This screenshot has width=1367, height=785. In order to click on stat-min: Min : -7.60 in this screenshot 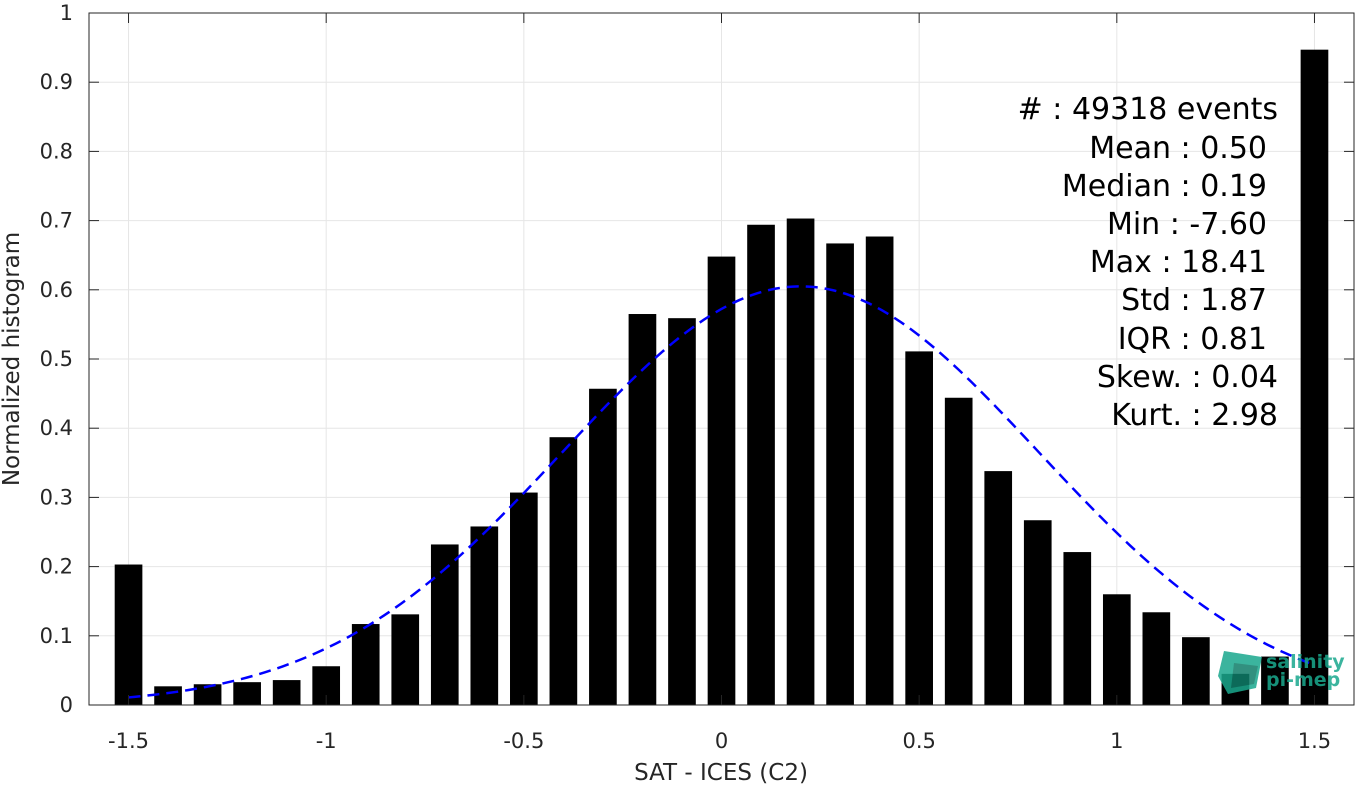, I will do `click(1187, 224)`.